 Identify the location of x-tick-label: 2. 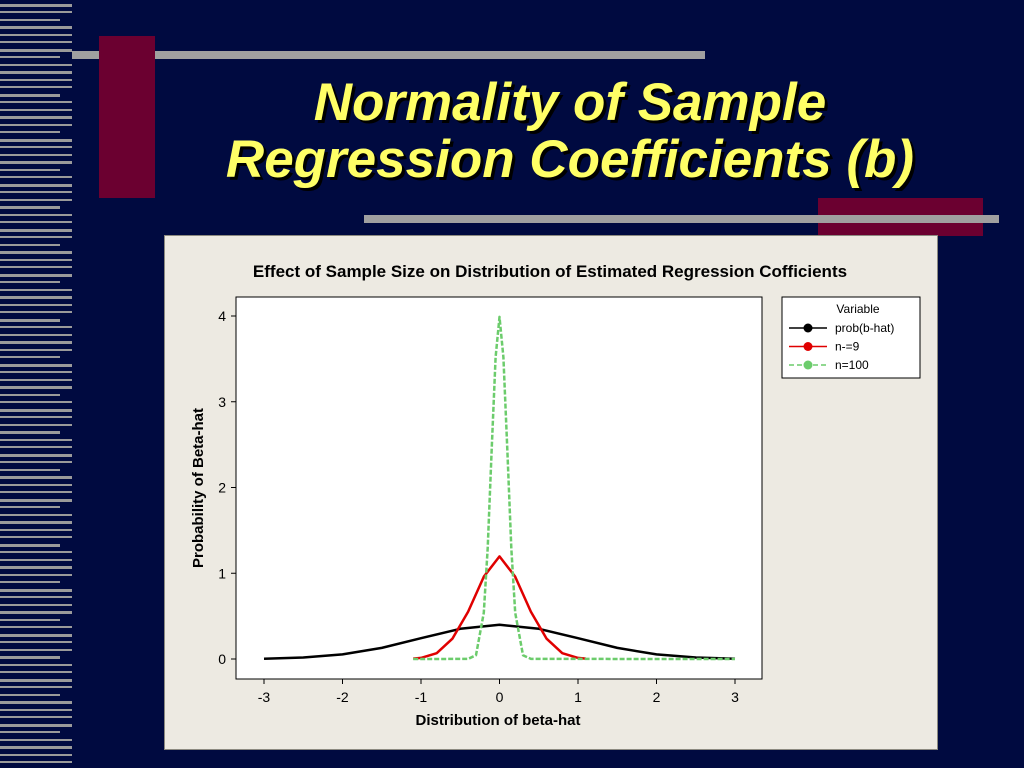
(657, 697).